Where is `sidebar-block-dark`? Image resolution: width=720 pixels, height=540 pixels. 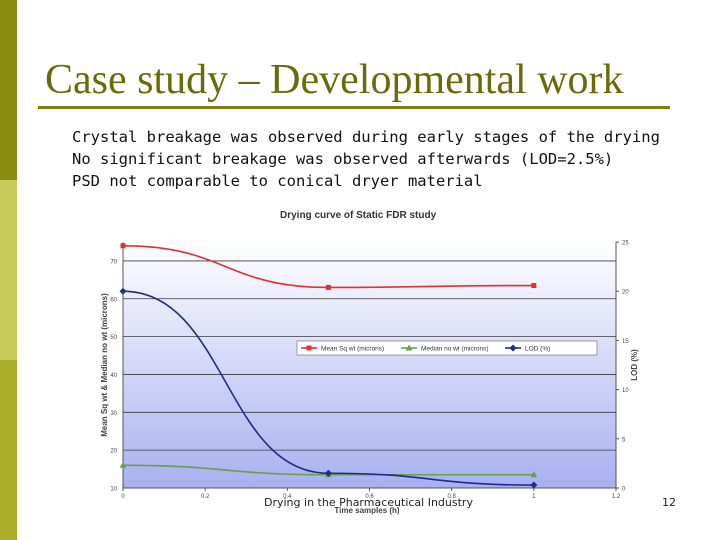
sidebar-block-dark is located at coordinates (8, 90).